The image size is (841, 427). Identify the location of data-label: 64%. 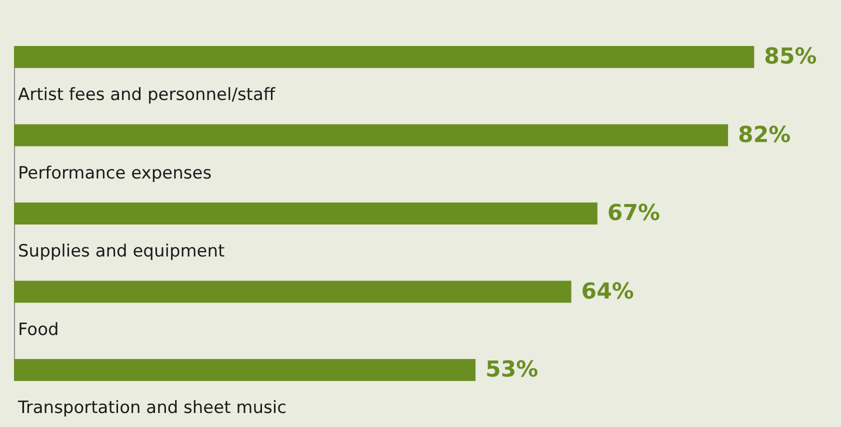
(607, 291).